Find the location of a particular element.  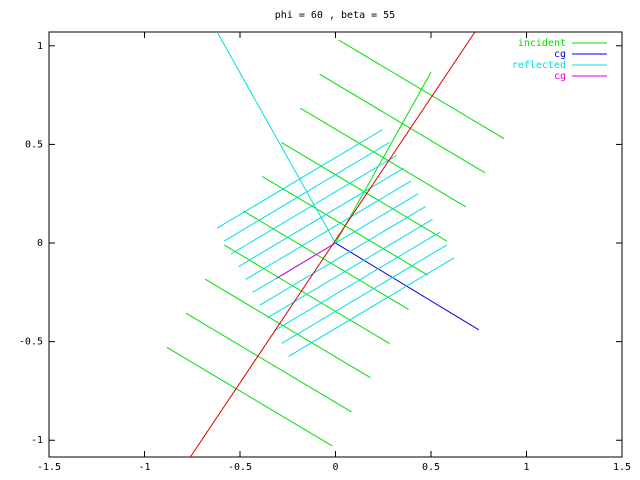

x-tick-label: 1 is located at coordinates (526, 467).